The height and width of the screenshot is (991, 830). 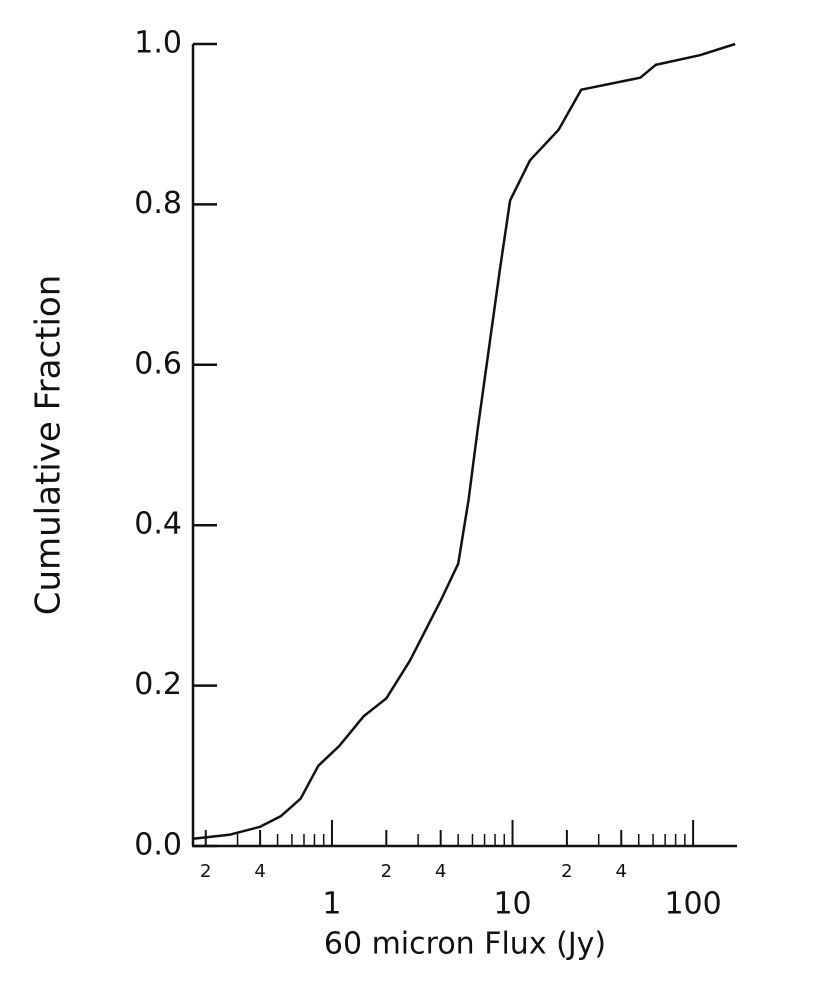 I want to click on y-tick-label: 0.6, so click(x=158, y=363).